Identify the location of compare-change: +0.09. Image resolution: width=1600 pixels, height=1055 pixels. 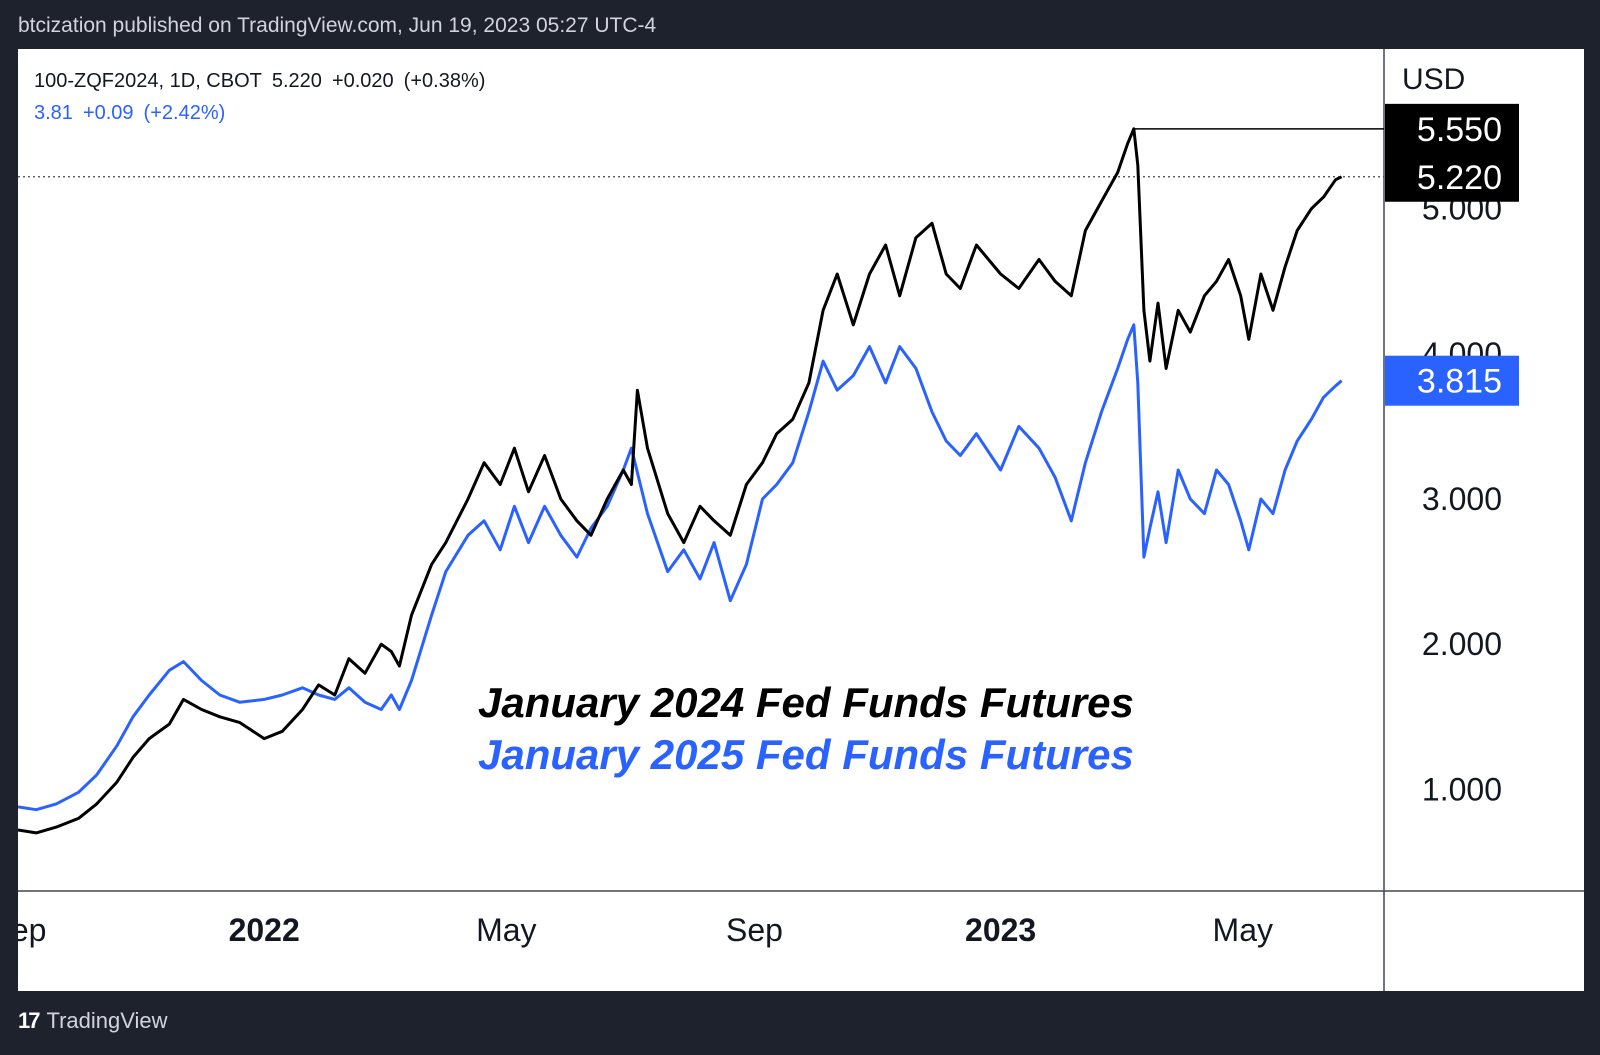
(108, 113).